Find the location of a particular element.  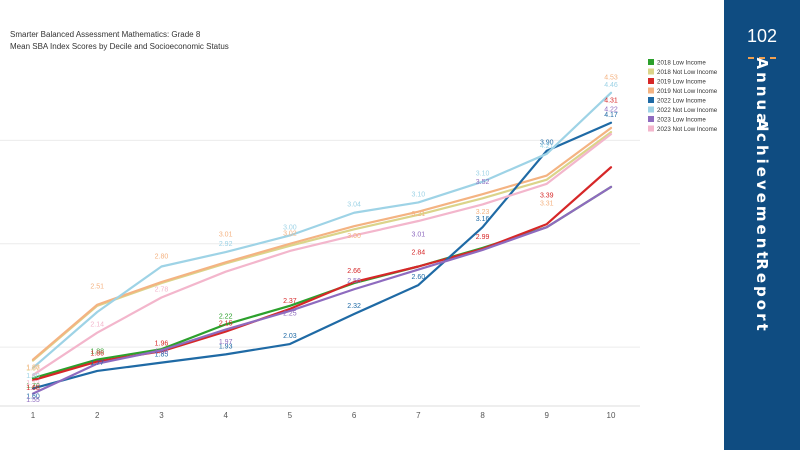

data-label: 1.96 is located at coordinates (162, 343).